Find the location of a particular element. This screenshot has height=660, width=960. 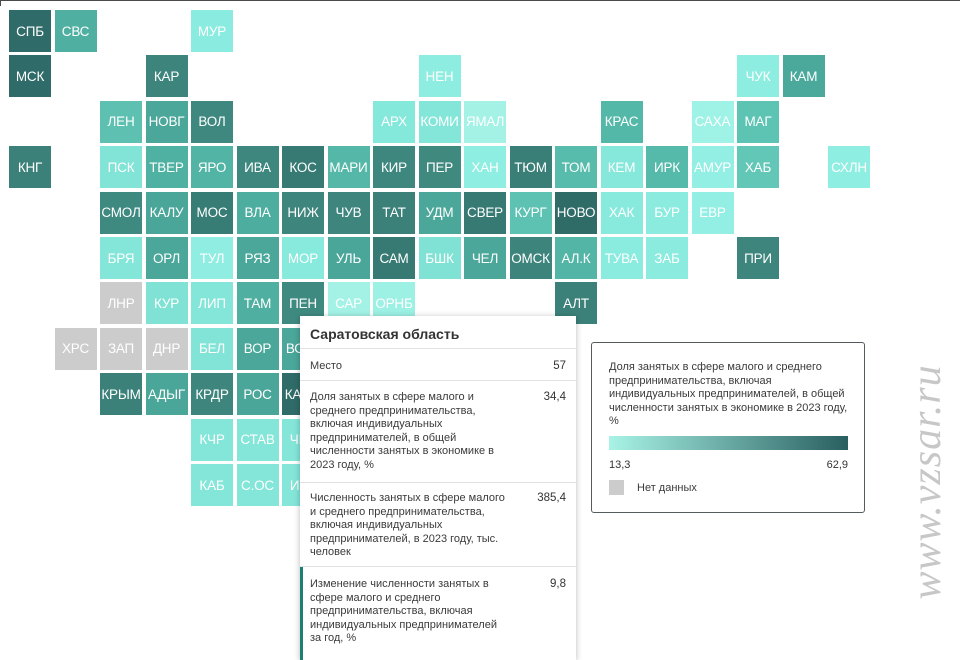

tooltip-title: Саратовская область is located at coordinates (385, 334).